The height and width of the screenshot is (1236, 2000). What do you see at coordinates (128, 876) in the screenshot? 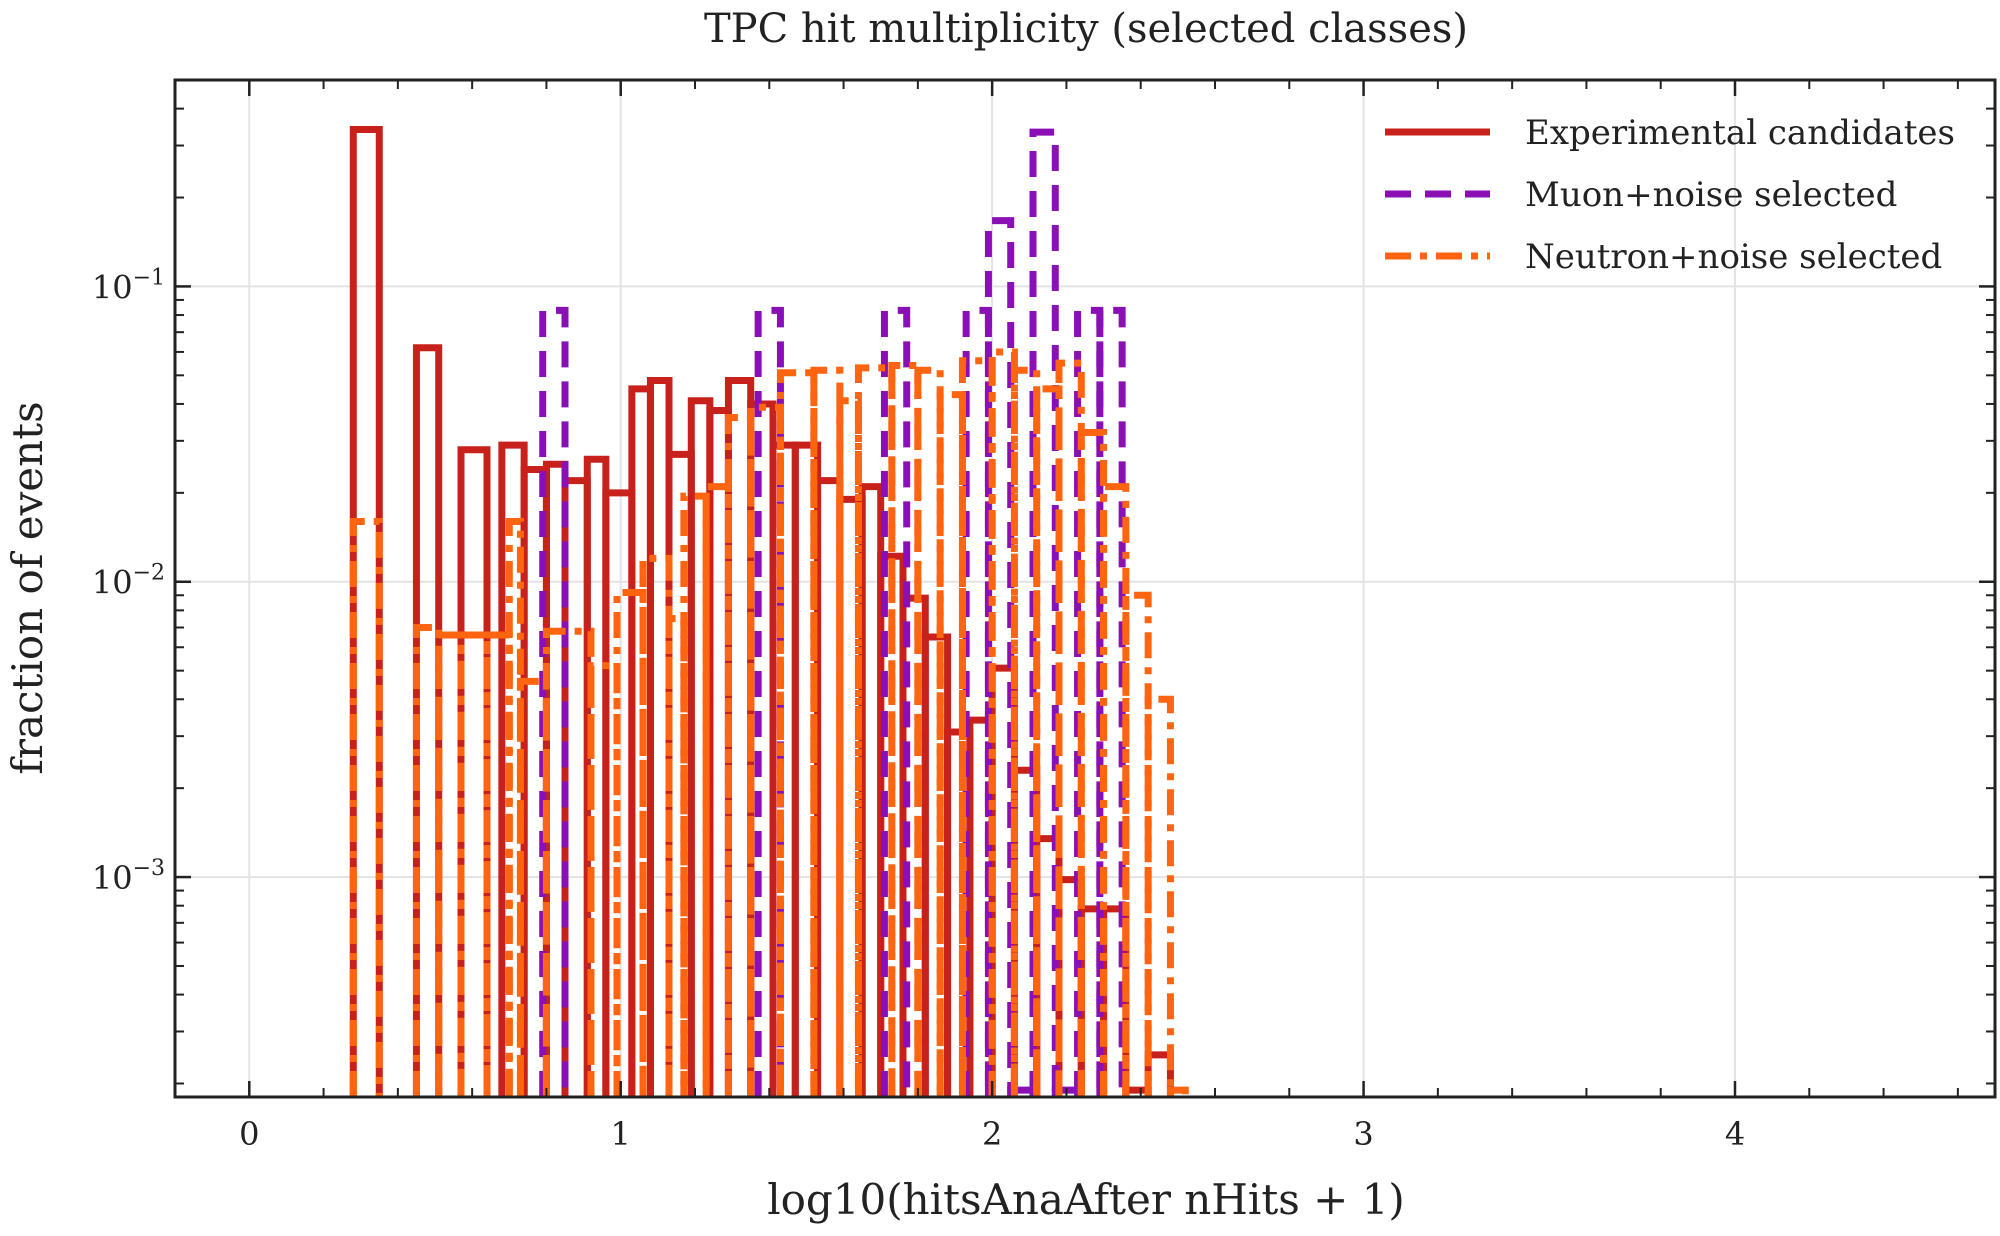
I see `y-tick-label: 10⁻³` at bounding box center [128, 876].